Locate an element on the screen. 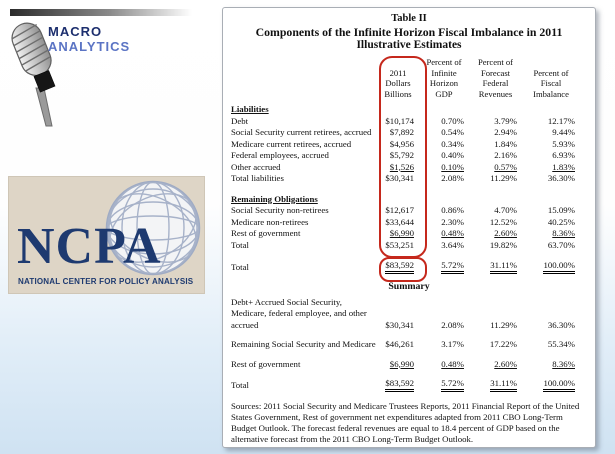 This screenshot has height=454, width=615. section-heading-row: Remaining Obligations is located at coordinates (405, 200).